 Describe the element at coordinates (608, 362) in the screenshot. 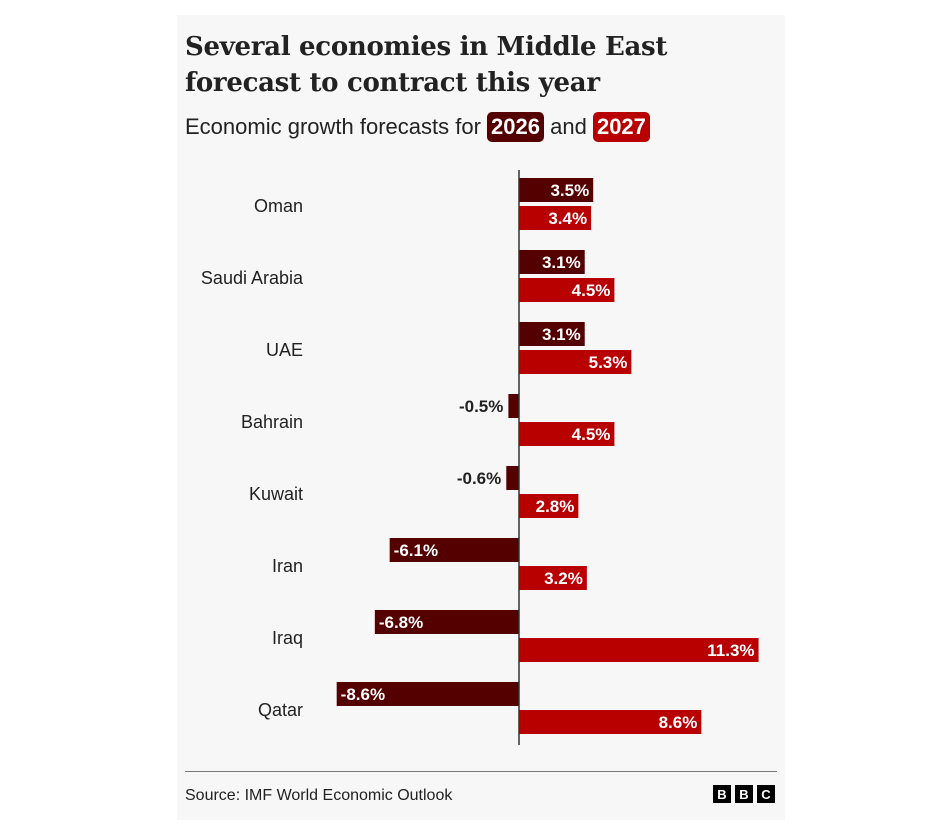

I see `data-label: 5.3%` at that location.